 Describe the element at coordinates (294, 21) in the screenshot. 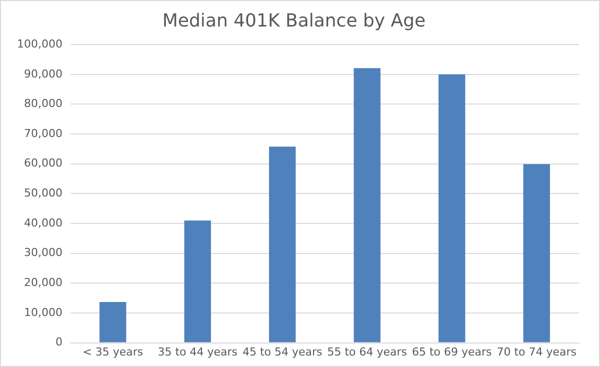

I see `chart-title: Median 401K Balance by Age` at that location.